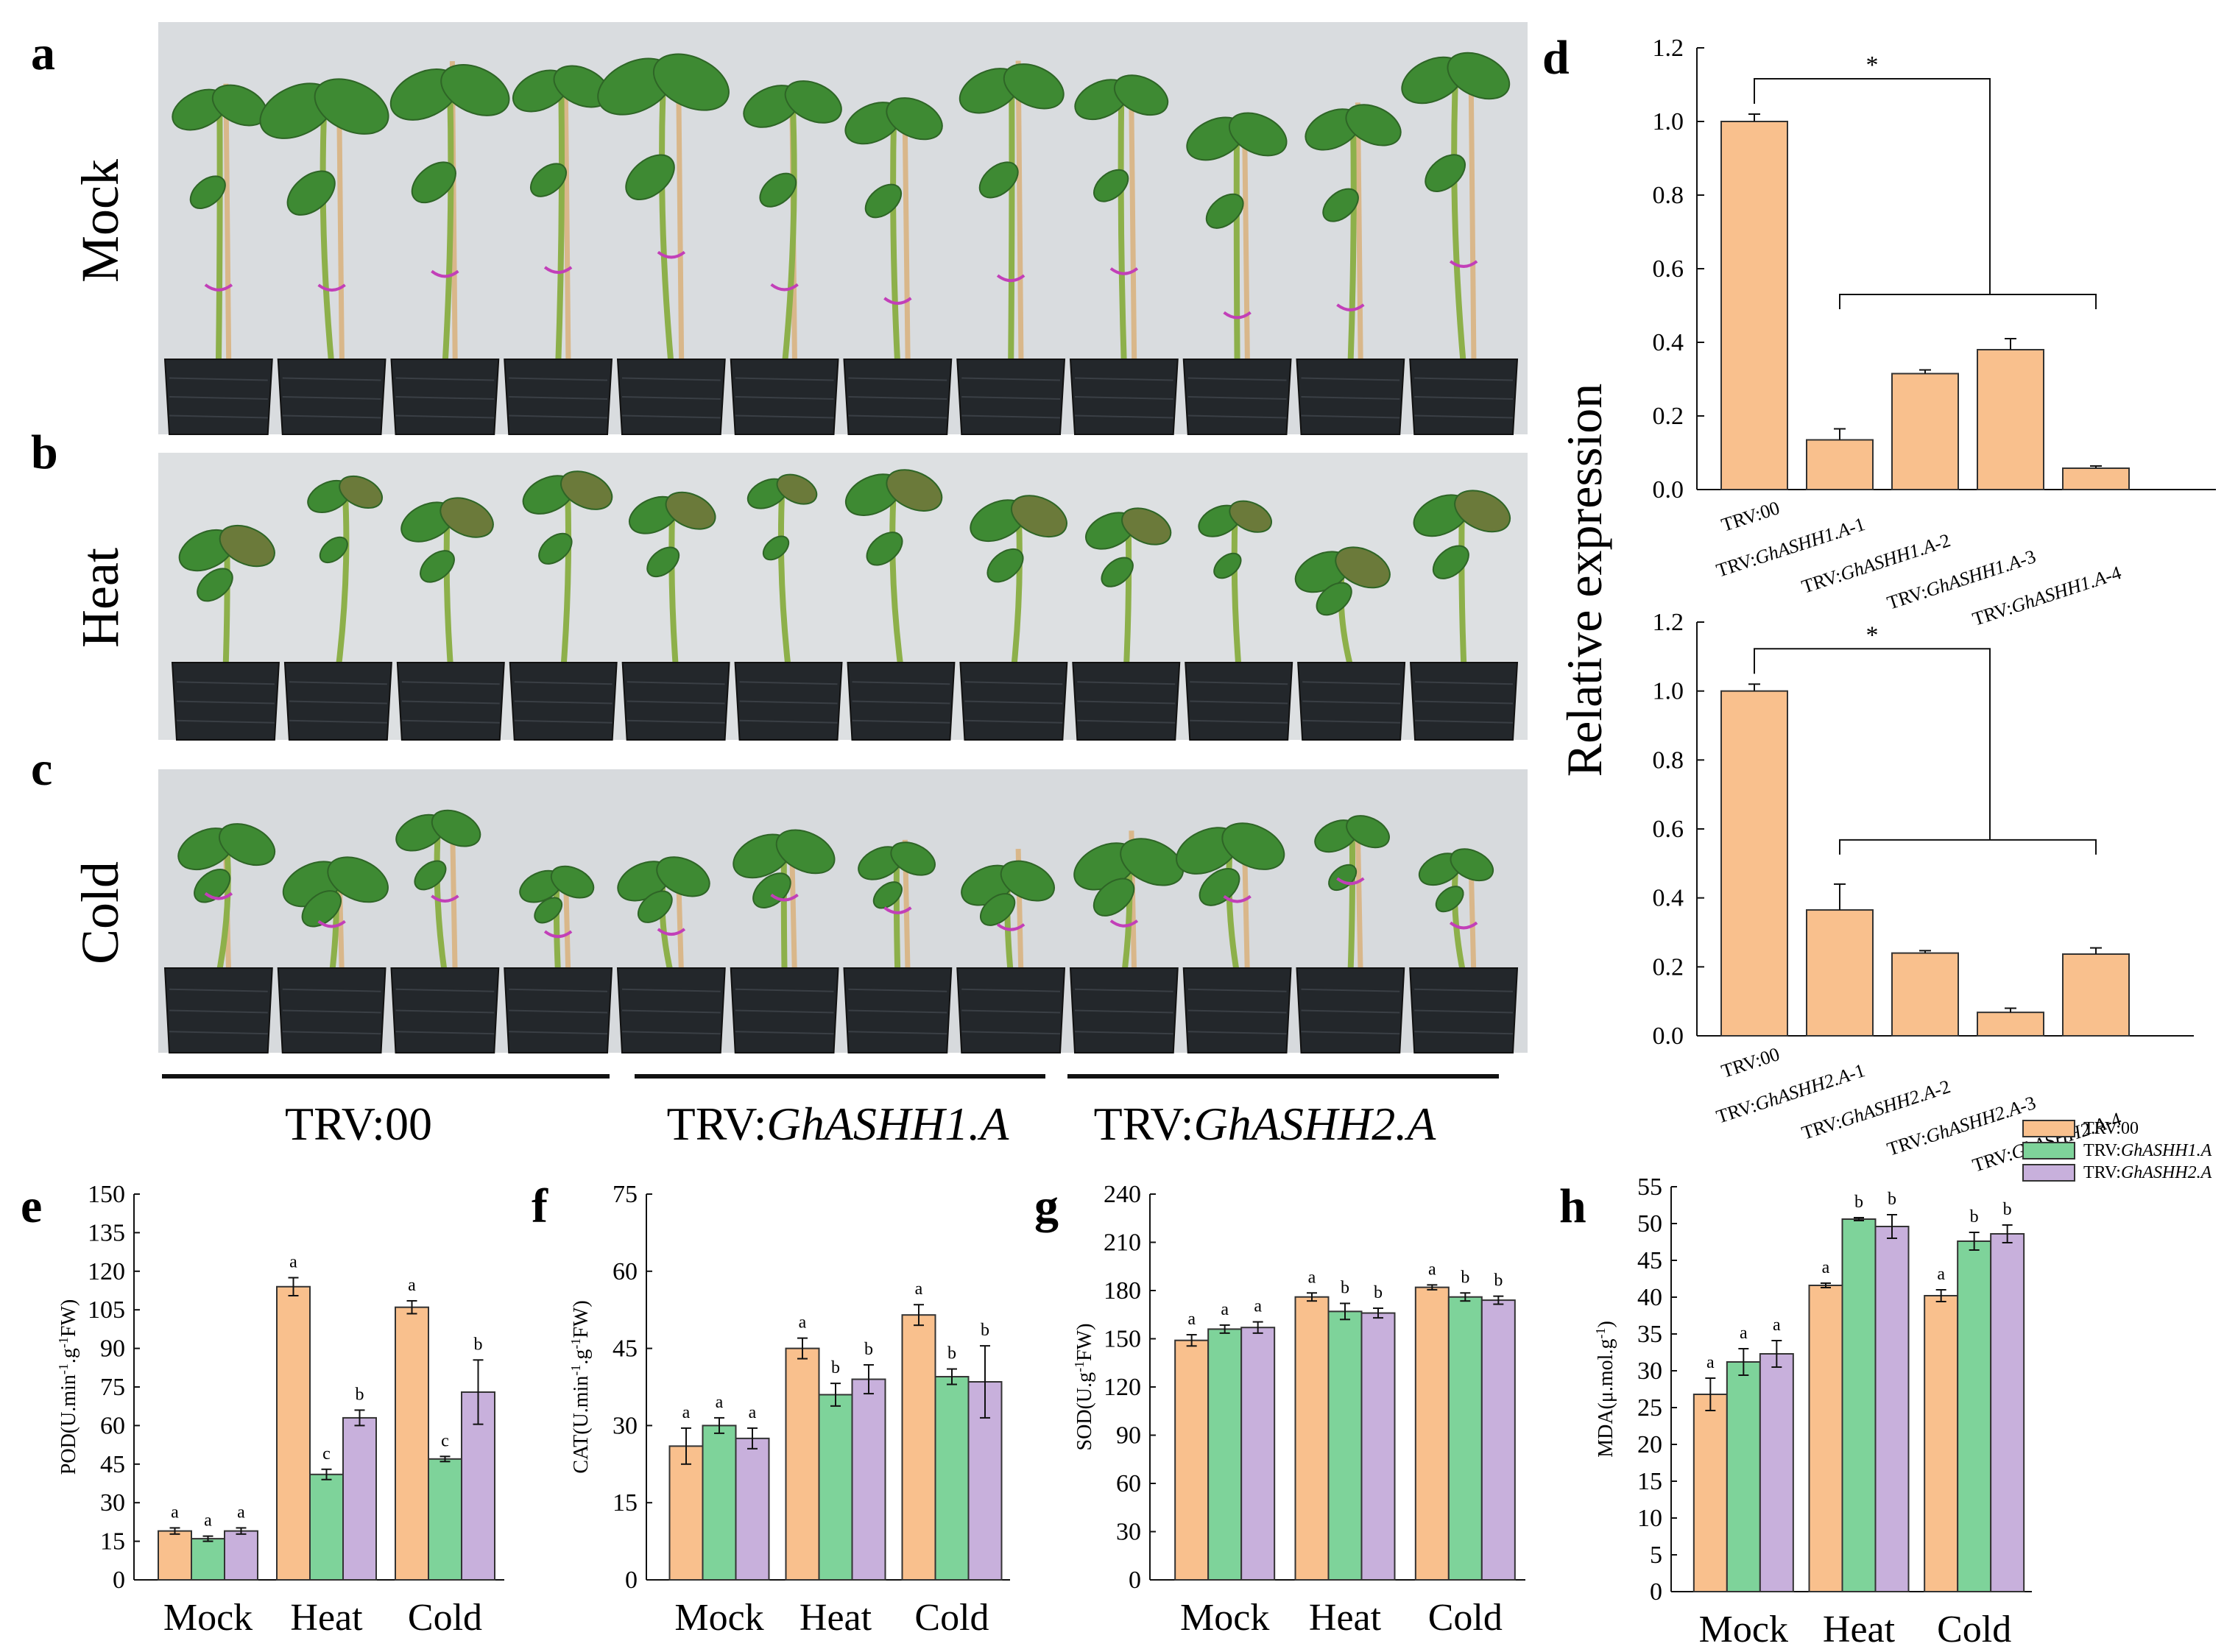  I want to click on y-tick-label: 150, so click(107, 1194).